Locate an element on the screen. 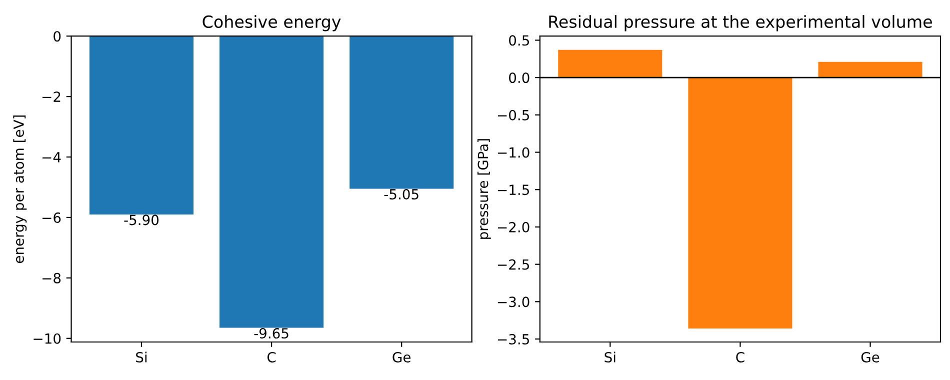  data-label: -5.90 is located at coordinates (141, 220).